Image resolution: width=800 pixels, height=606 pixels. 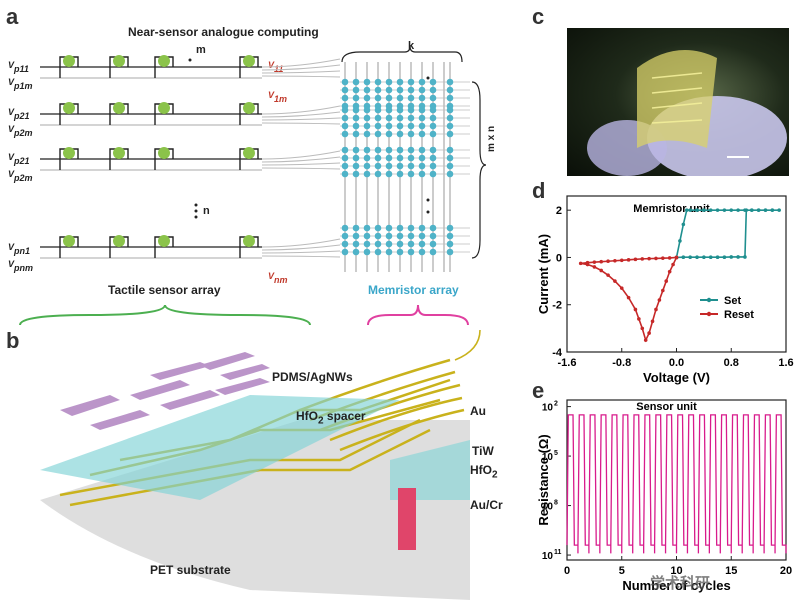 I want to click on chart-d-xlabel: Voltage (V), so click(x=676, y=377).